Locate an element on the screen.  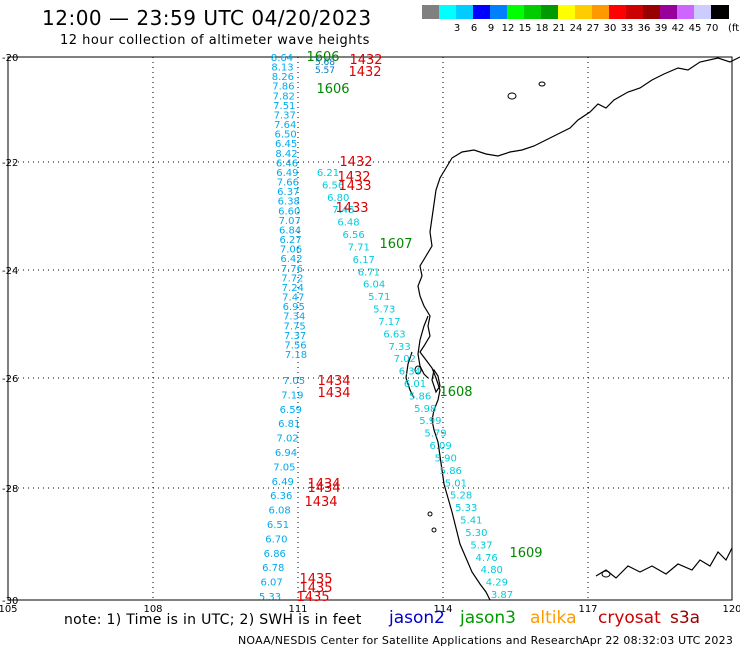
scale-label: 12 is located at coordinates (508, 28).